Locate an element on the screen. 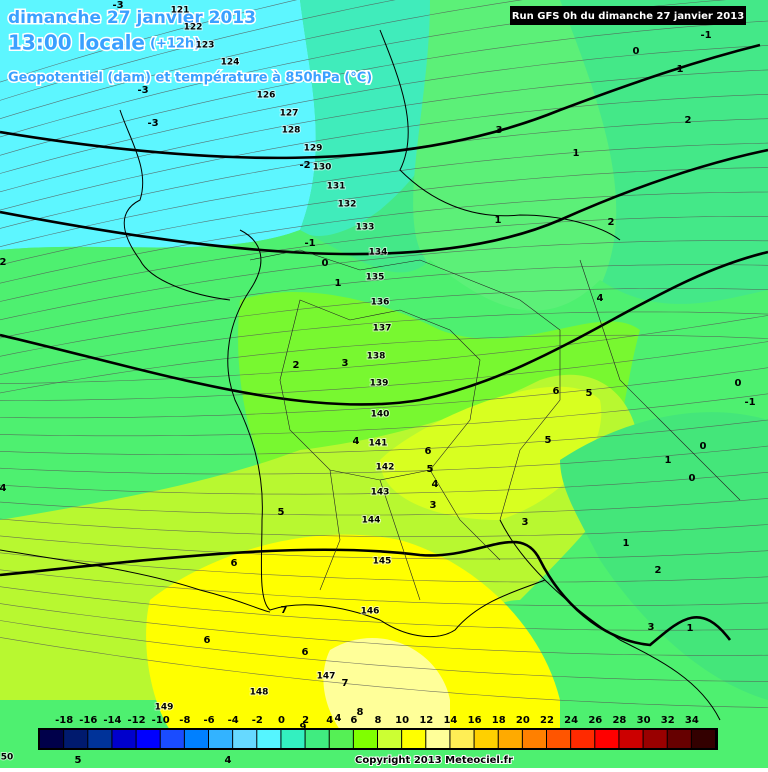  run-box is located at coordinates (628, 15).